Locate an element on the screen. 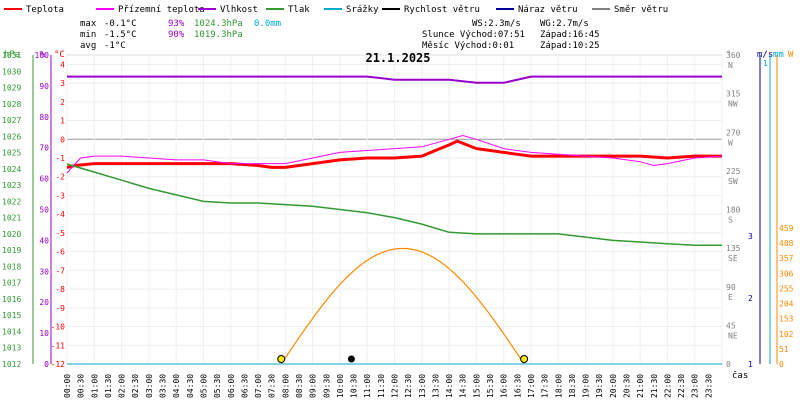  pct-tick-label: 0 is located at coordinates (46, 364).